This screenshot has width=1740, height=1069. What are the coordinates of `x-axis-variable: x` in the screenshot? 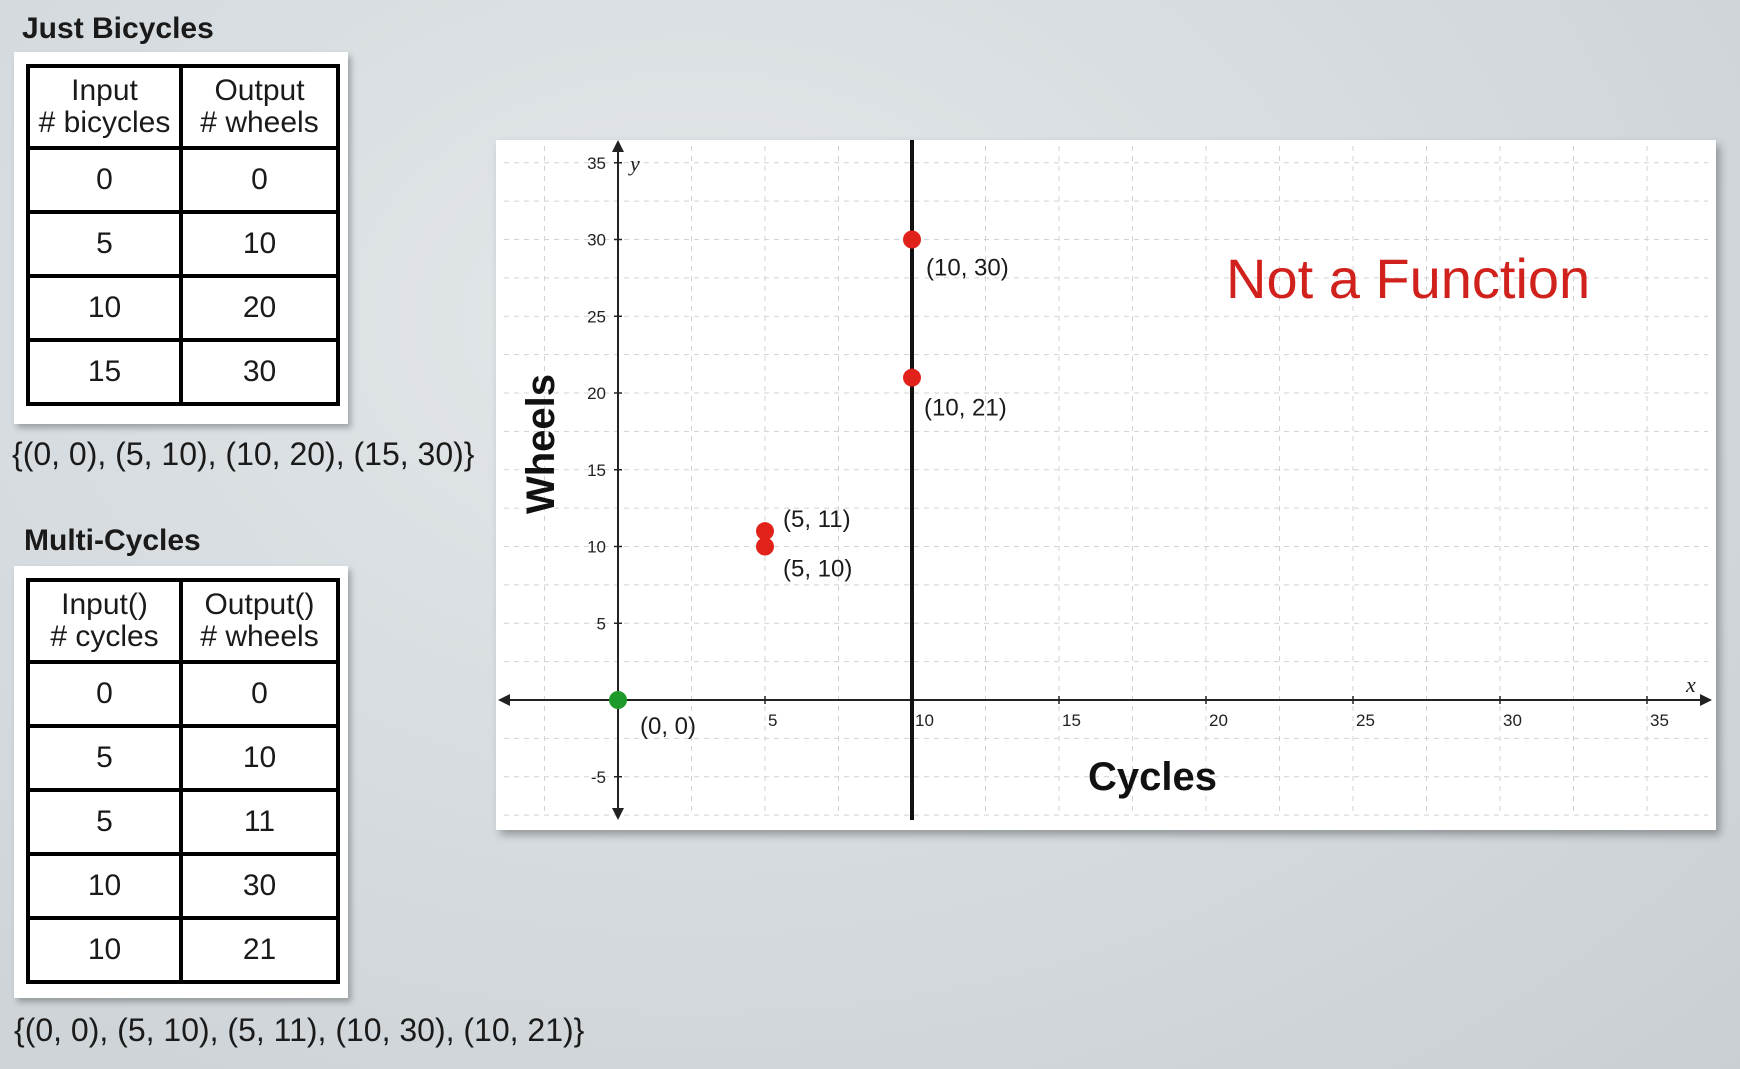 It's located at (1690, 684).